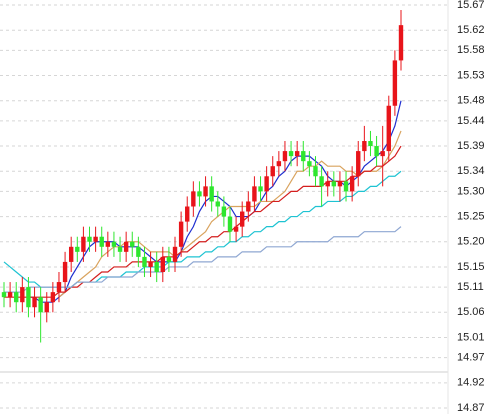 This screenshot has height=414, width=491. What do you see at coordinates (471, 30) in the screenshot?
I see `y-tick-label: 15.62` at bounding box center [471, 30].